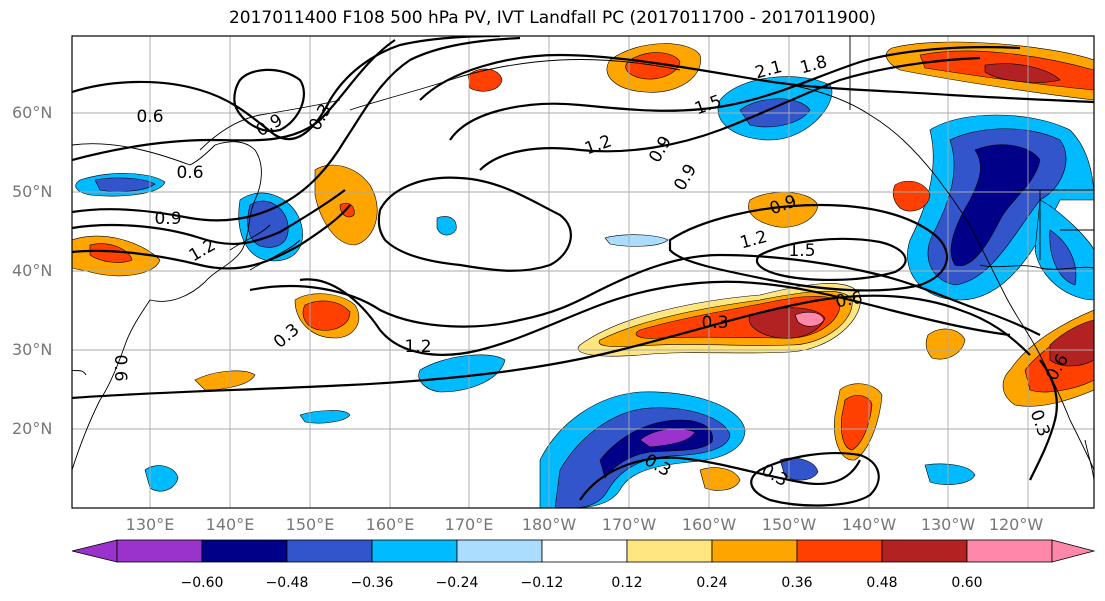 This screenshot has height=601, width=1105. Describe the element at coordinates (549, 524) in the screenshot. I see `lon-label: 180°W` at that location.